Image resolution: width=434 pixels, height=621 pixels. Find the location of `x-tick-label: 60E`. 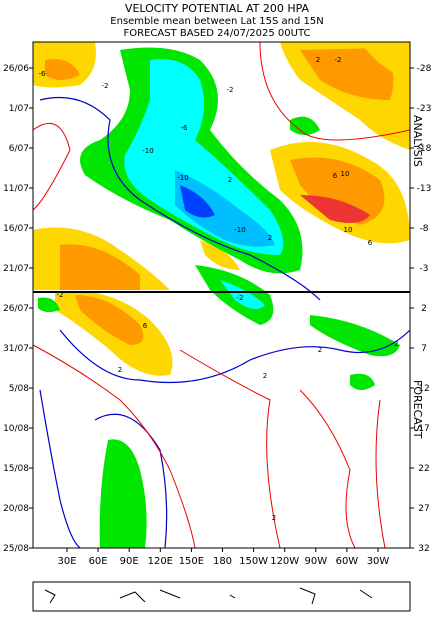

x-tick-label: 60E is located at coordinates (98, 561).